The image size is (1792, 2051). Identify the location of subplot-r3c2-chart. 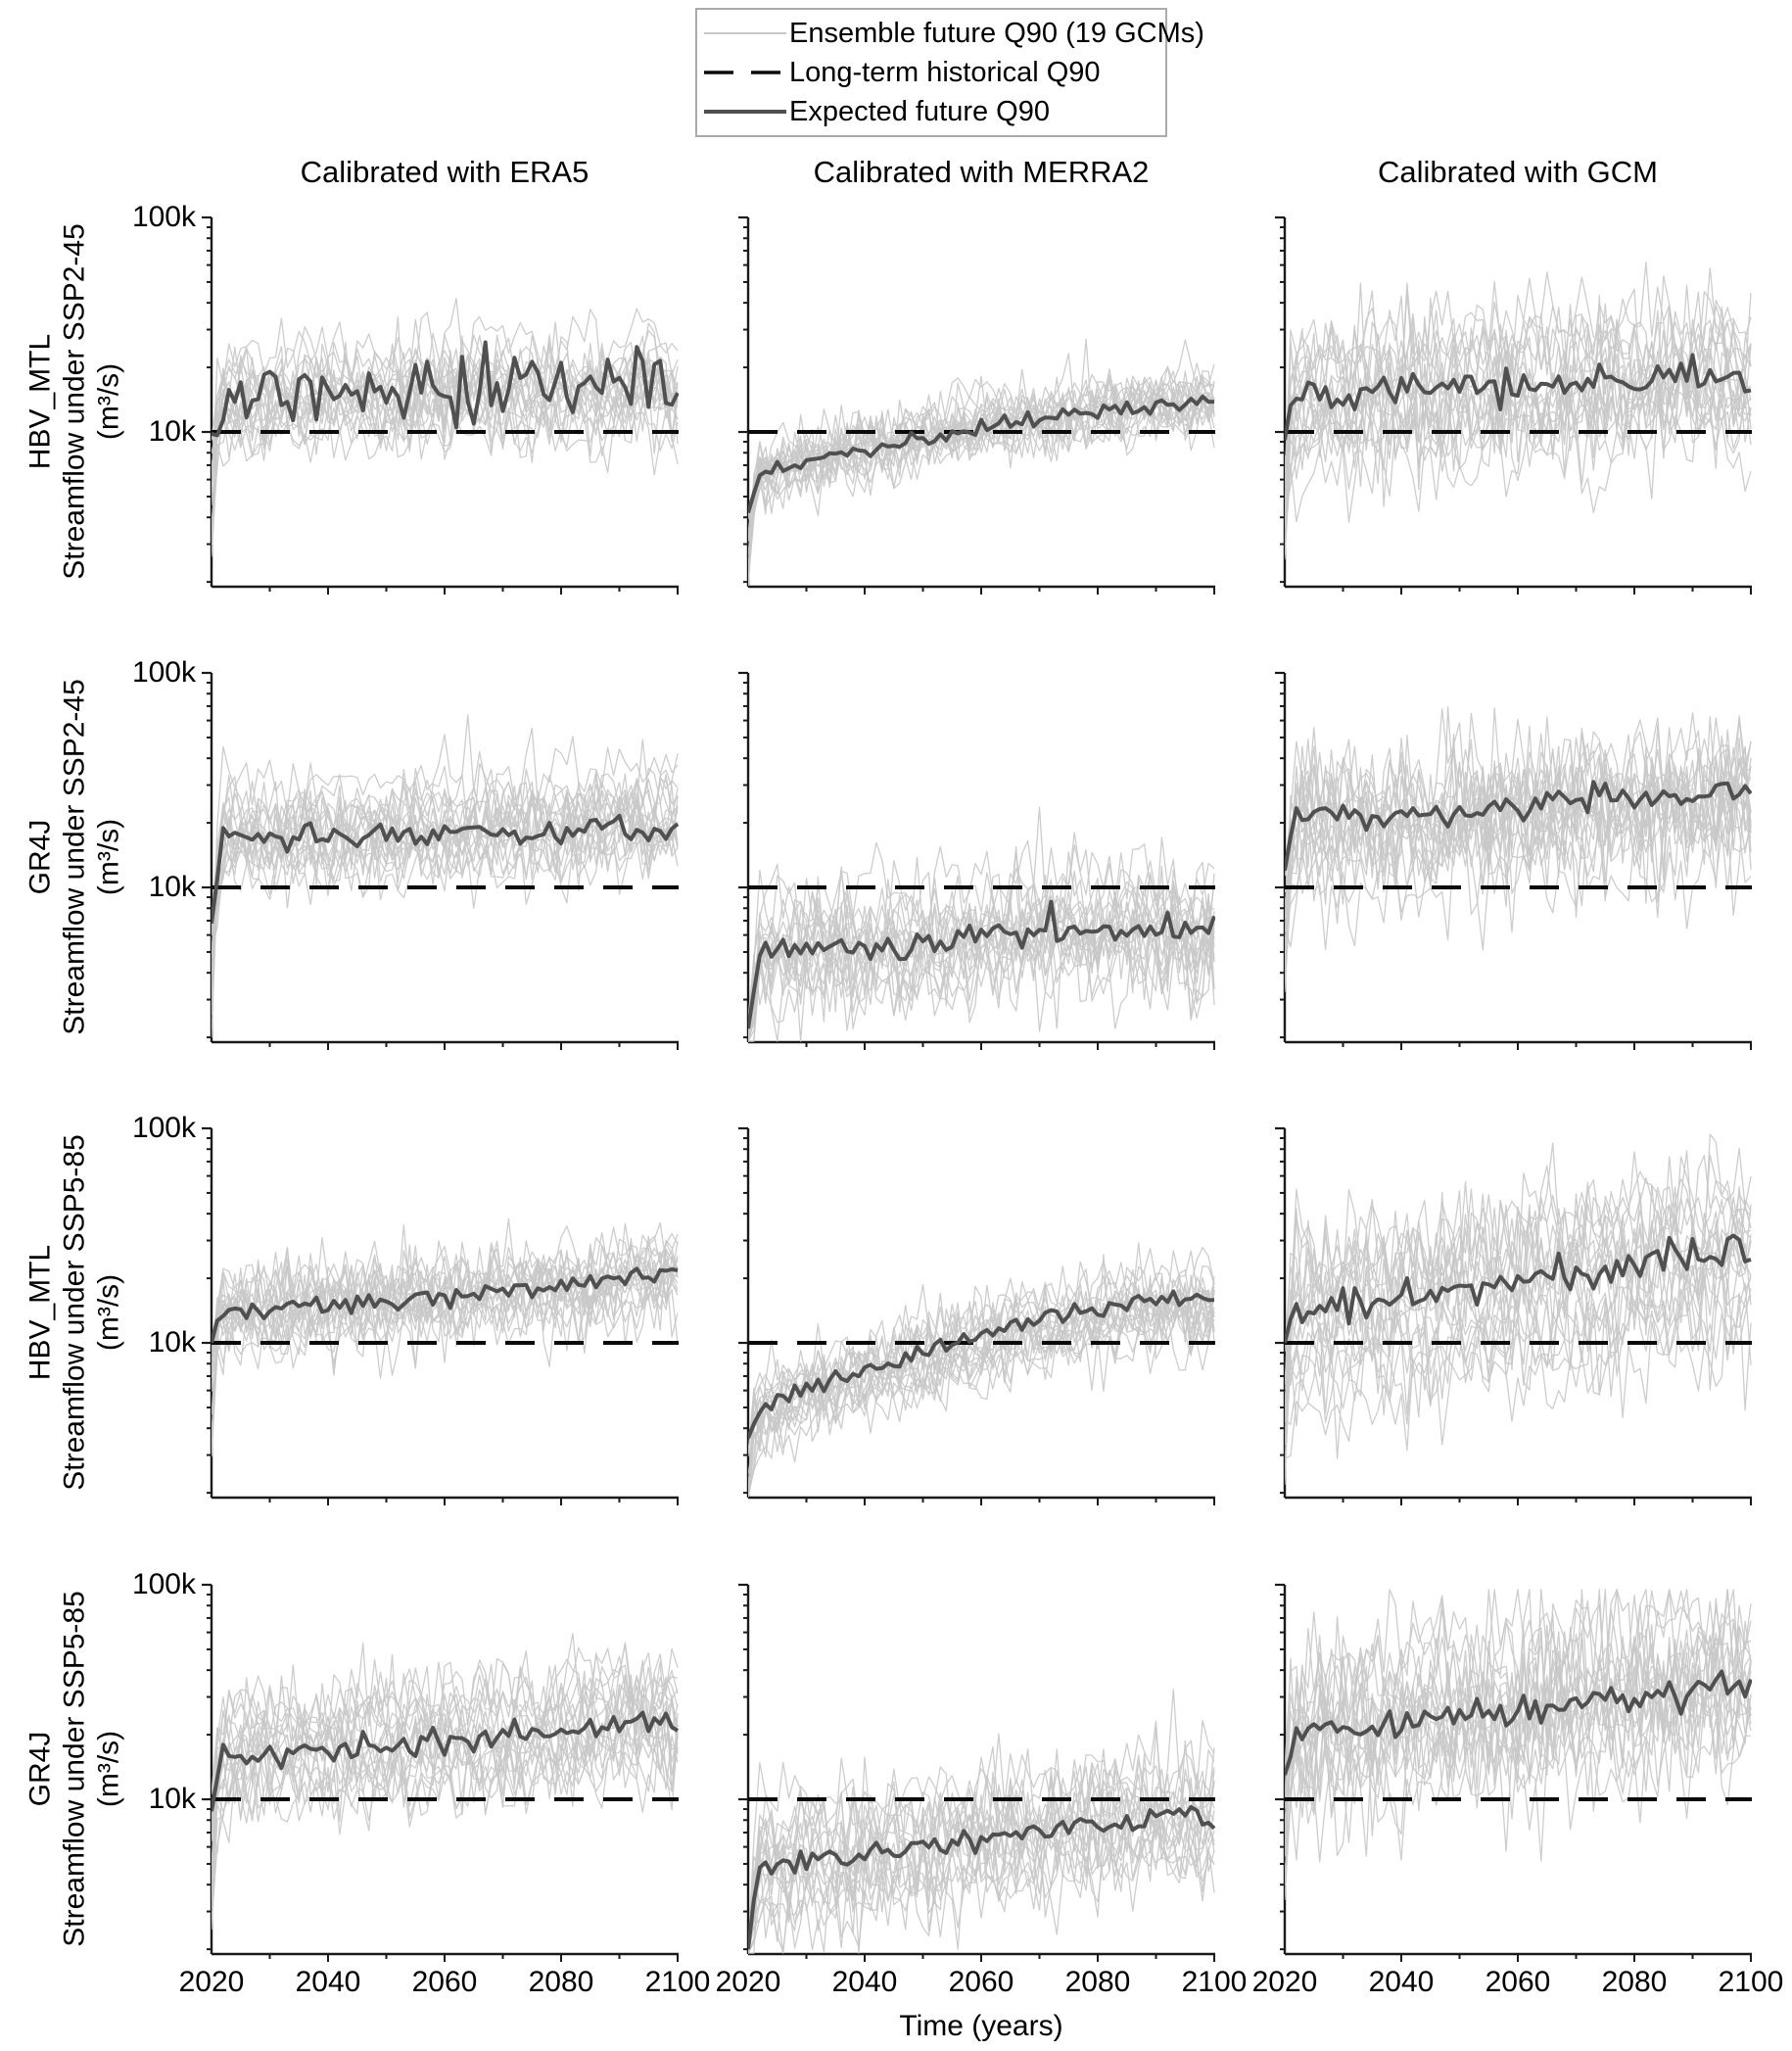
(977, 1315).